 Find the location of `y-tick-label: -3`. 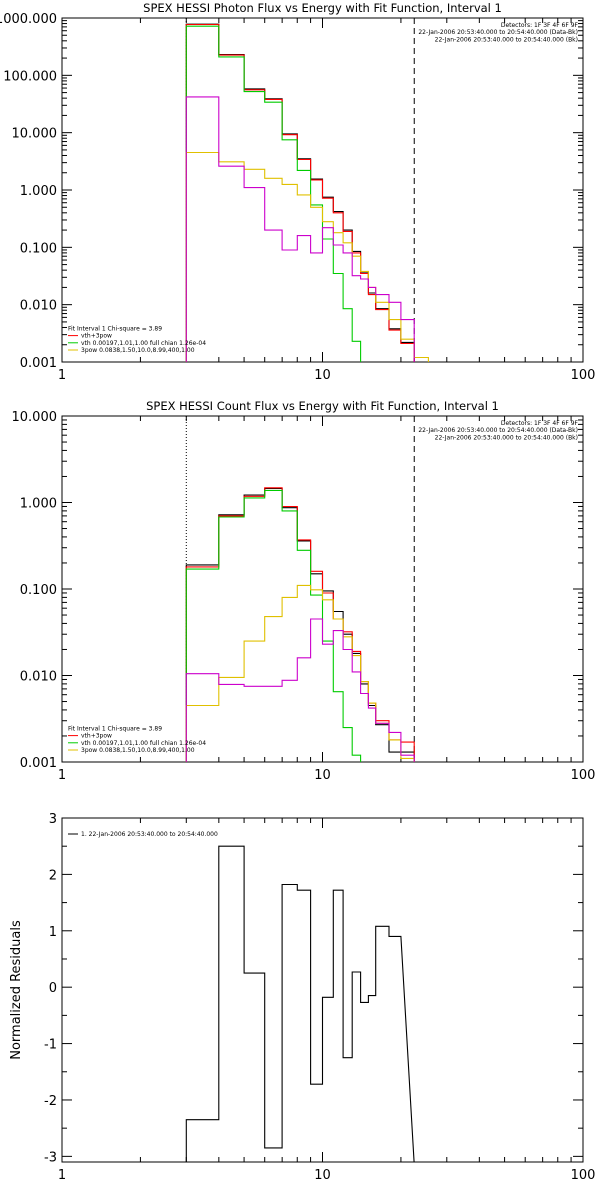

y-tick-label: -3 is located at coordinates (50, 1157).